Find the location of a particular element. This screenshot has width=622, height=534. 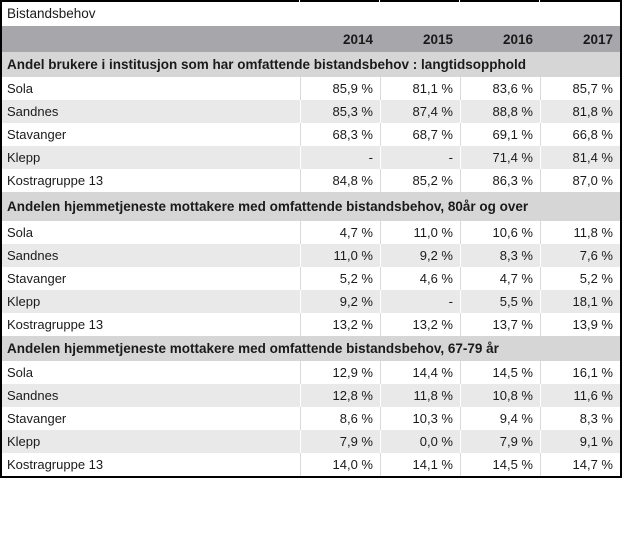

table-title: Bistandsbehov is located at coordinates (51, 13).